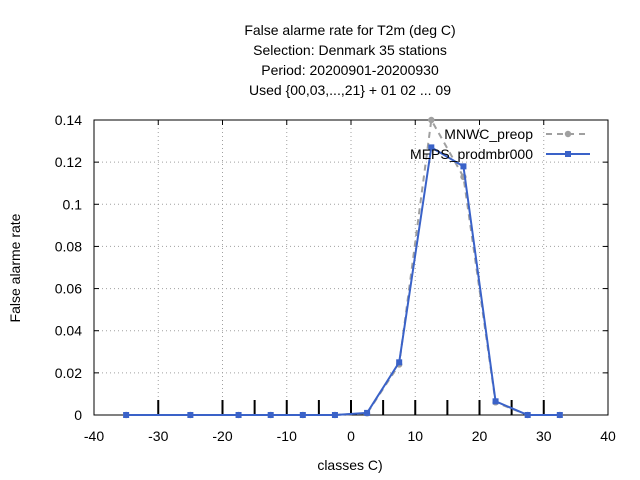  Describe the element at coordinates (222, 436) in the screenshot. I see `x-tick-label: -20` at that location.